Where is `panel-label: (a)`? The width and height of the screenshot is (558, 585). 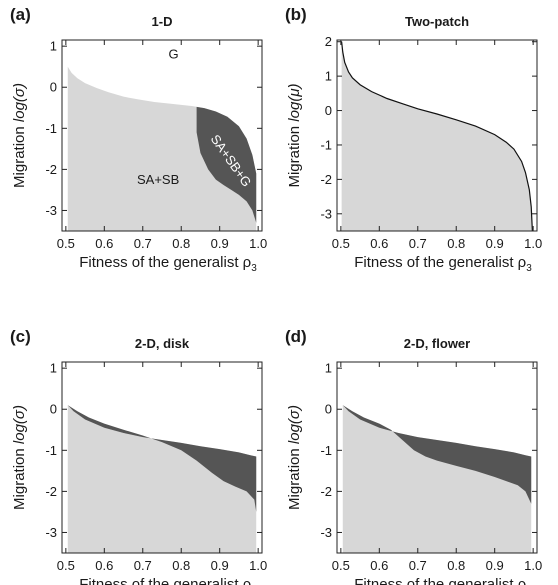
panel-label: (a) is located at coordinates (20, 14).